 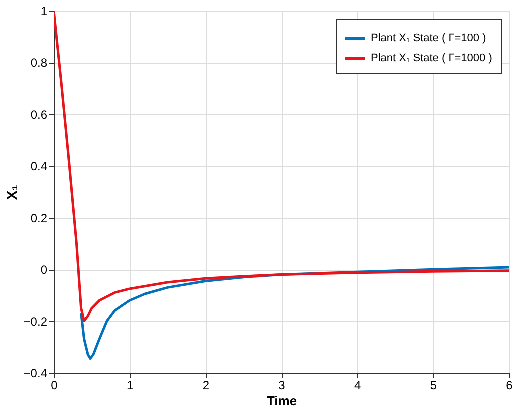 I want to click on y-axis-title: X₁, so click(x=12, y=192).